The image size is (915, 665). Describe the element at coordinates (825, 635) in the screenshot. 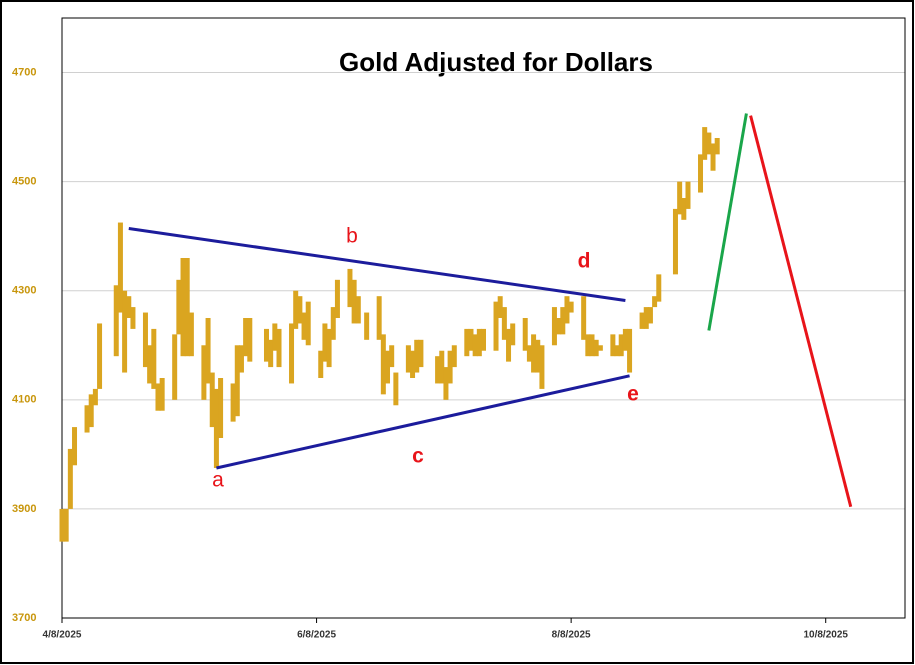

I see `x-tick-label: 10/8/2025` at that location.